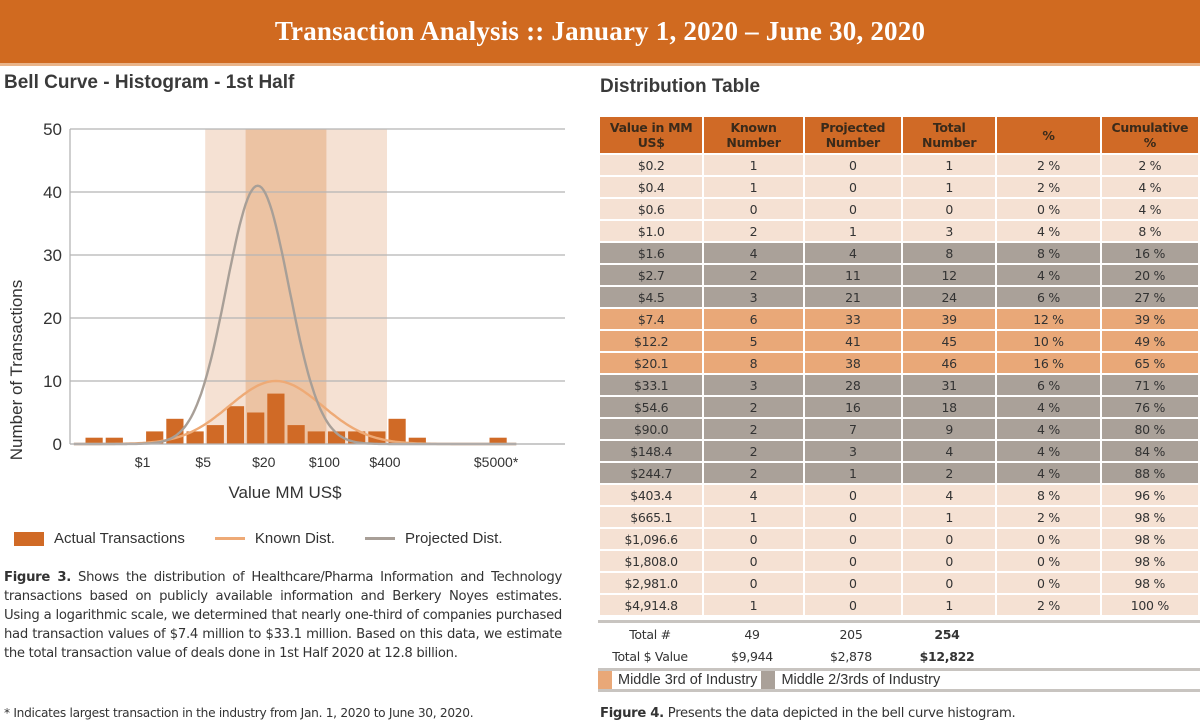 Image resolution: width=1200 pixels, height=727 pixels. Describe the element at coordinates (651, 209) in the screenshot. I see `table-cell: $0.6` at that location.